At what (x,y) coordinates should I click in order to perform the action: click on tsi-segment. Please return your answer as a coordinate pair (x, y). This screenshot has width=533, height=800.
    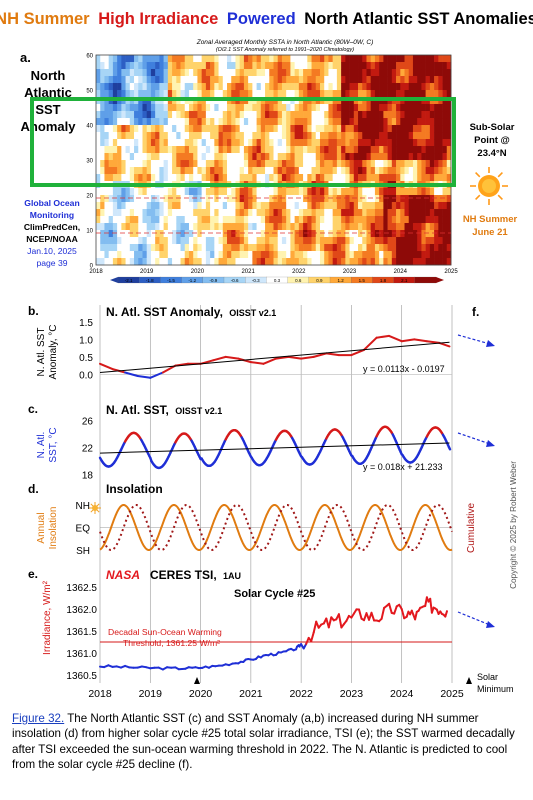
    Looking at the image, I should click on (373, 616).